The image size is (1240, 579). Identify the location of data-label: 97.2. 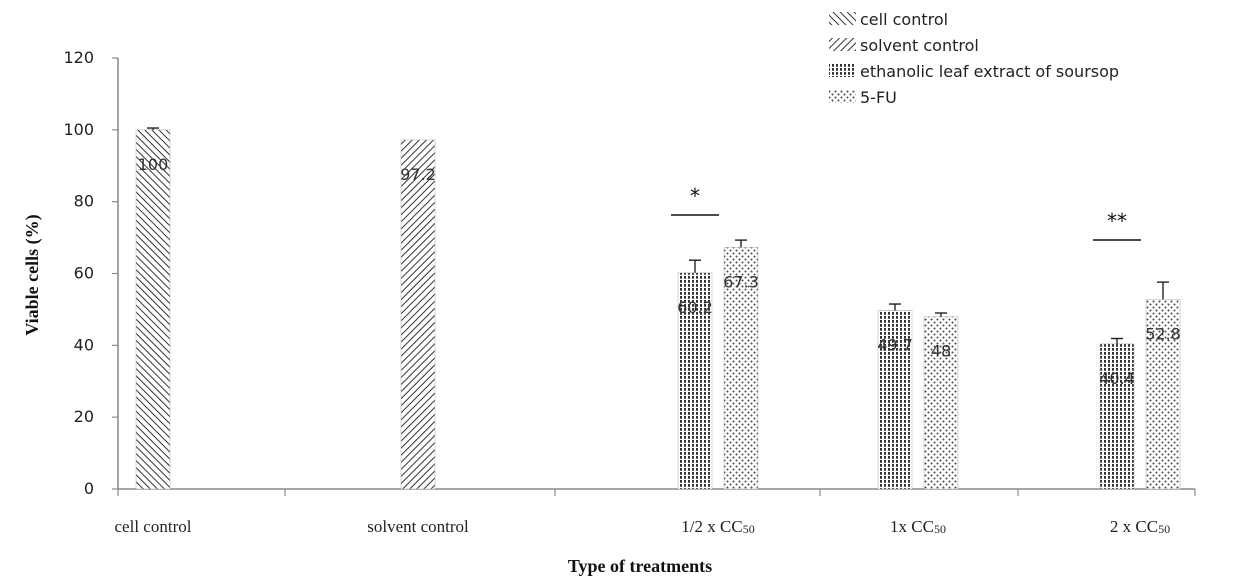
(418, 174).